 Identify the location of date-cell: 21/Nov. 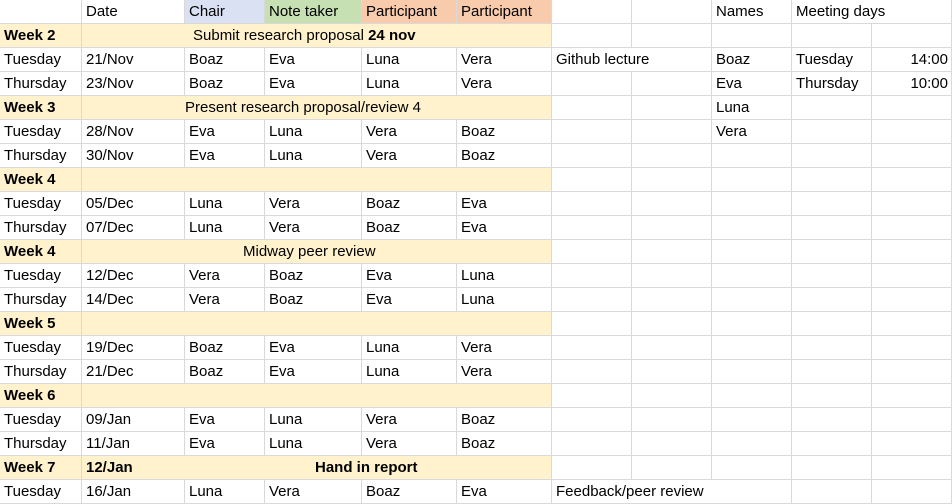
(133, 60).